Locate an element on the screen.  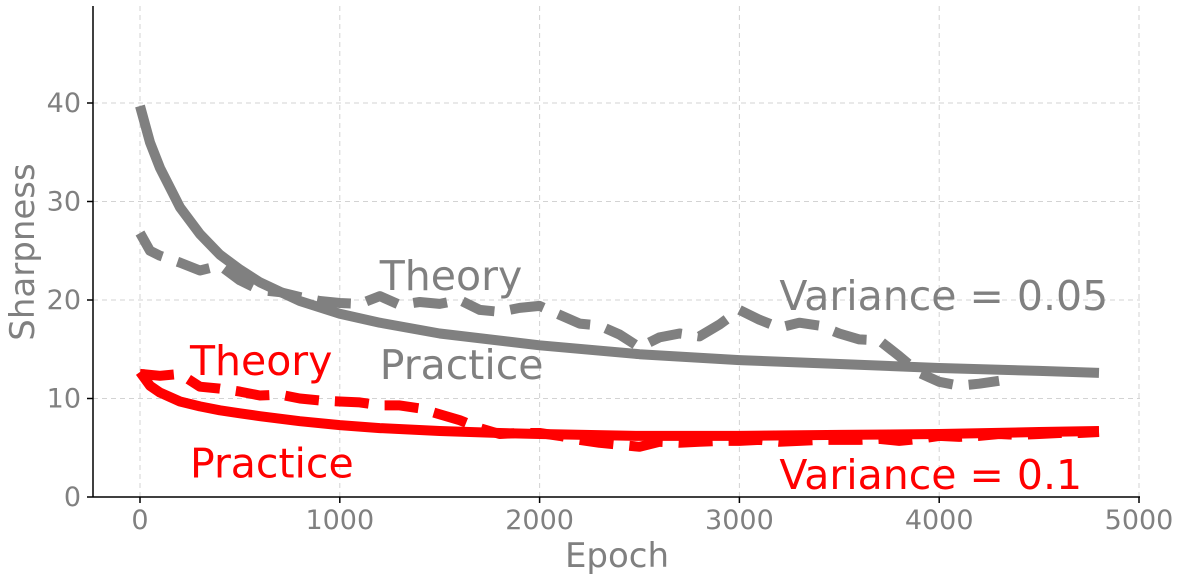
y-tick-label: 30 is located at coordinates (64, 202).